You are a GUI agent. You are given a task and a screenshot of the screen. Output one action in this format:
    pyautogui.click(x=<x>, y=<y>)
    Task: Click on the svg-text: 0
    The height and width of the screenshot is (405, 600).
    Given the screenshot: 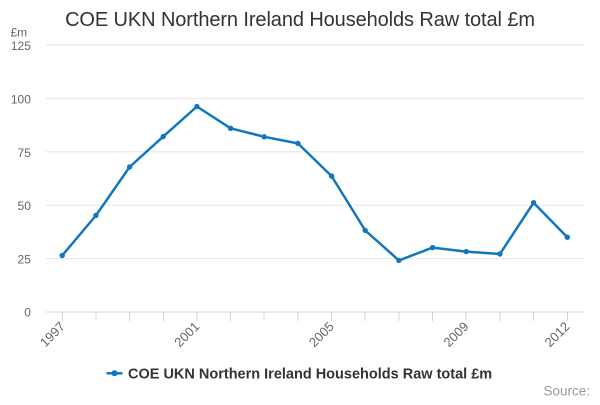 What is the action you would take?
    pyautogui.click(x=27, y=313)
    